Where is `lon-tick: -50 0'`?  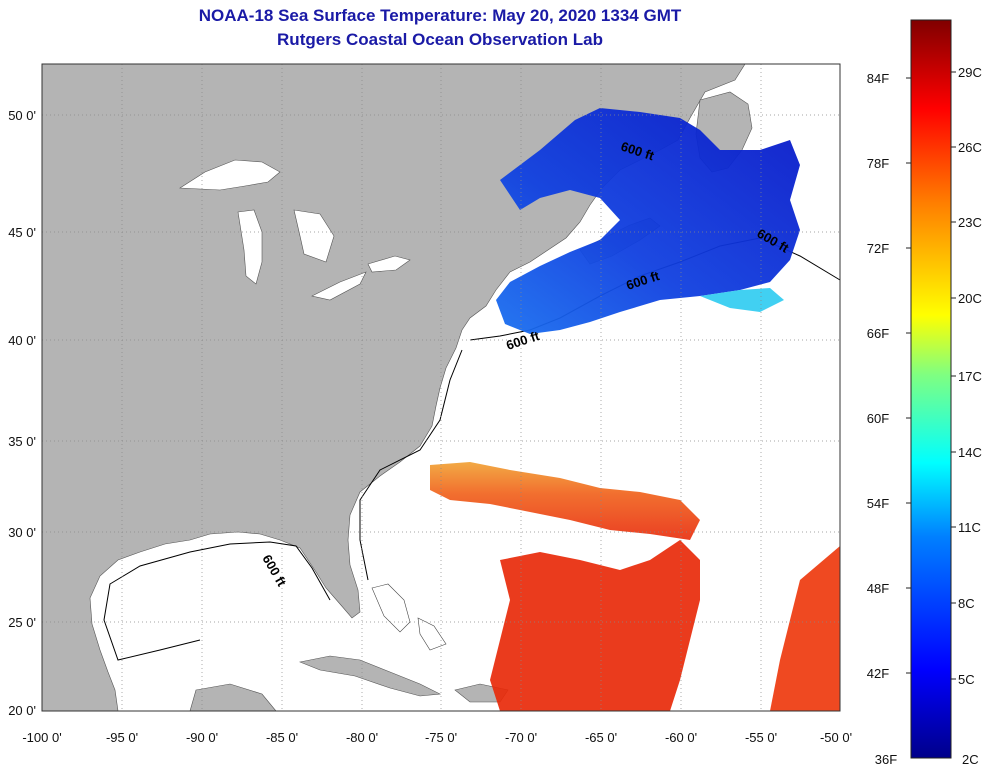 lon-tick: -50 0' is located at coordinates (836, 737).